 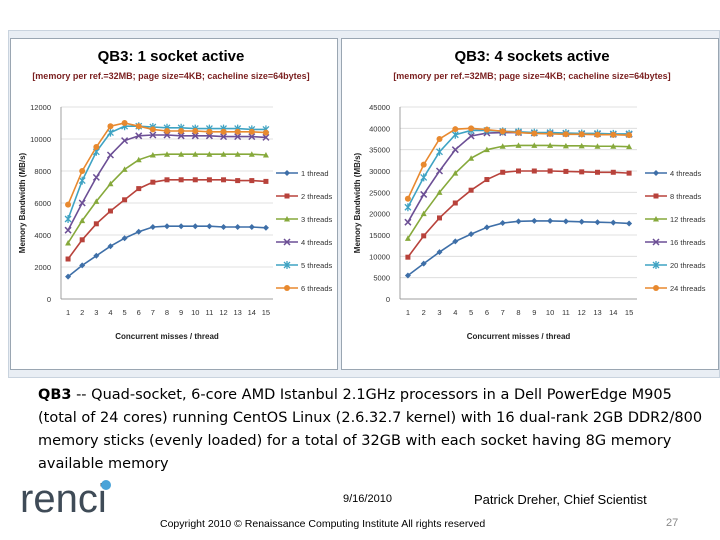 I want to click on c1-title: QB3: 1 socket active, so click(x=171, y=56).